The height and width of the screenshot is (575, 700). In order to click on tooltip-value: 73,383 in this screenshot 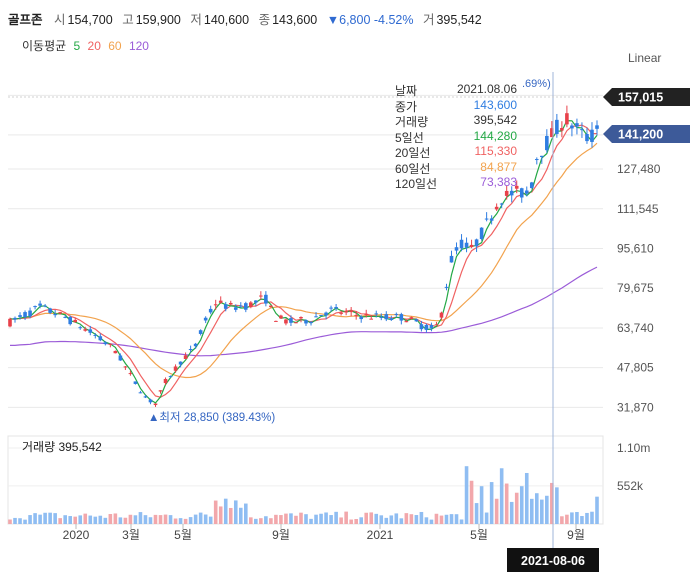, I will do `click(498, 182)`.